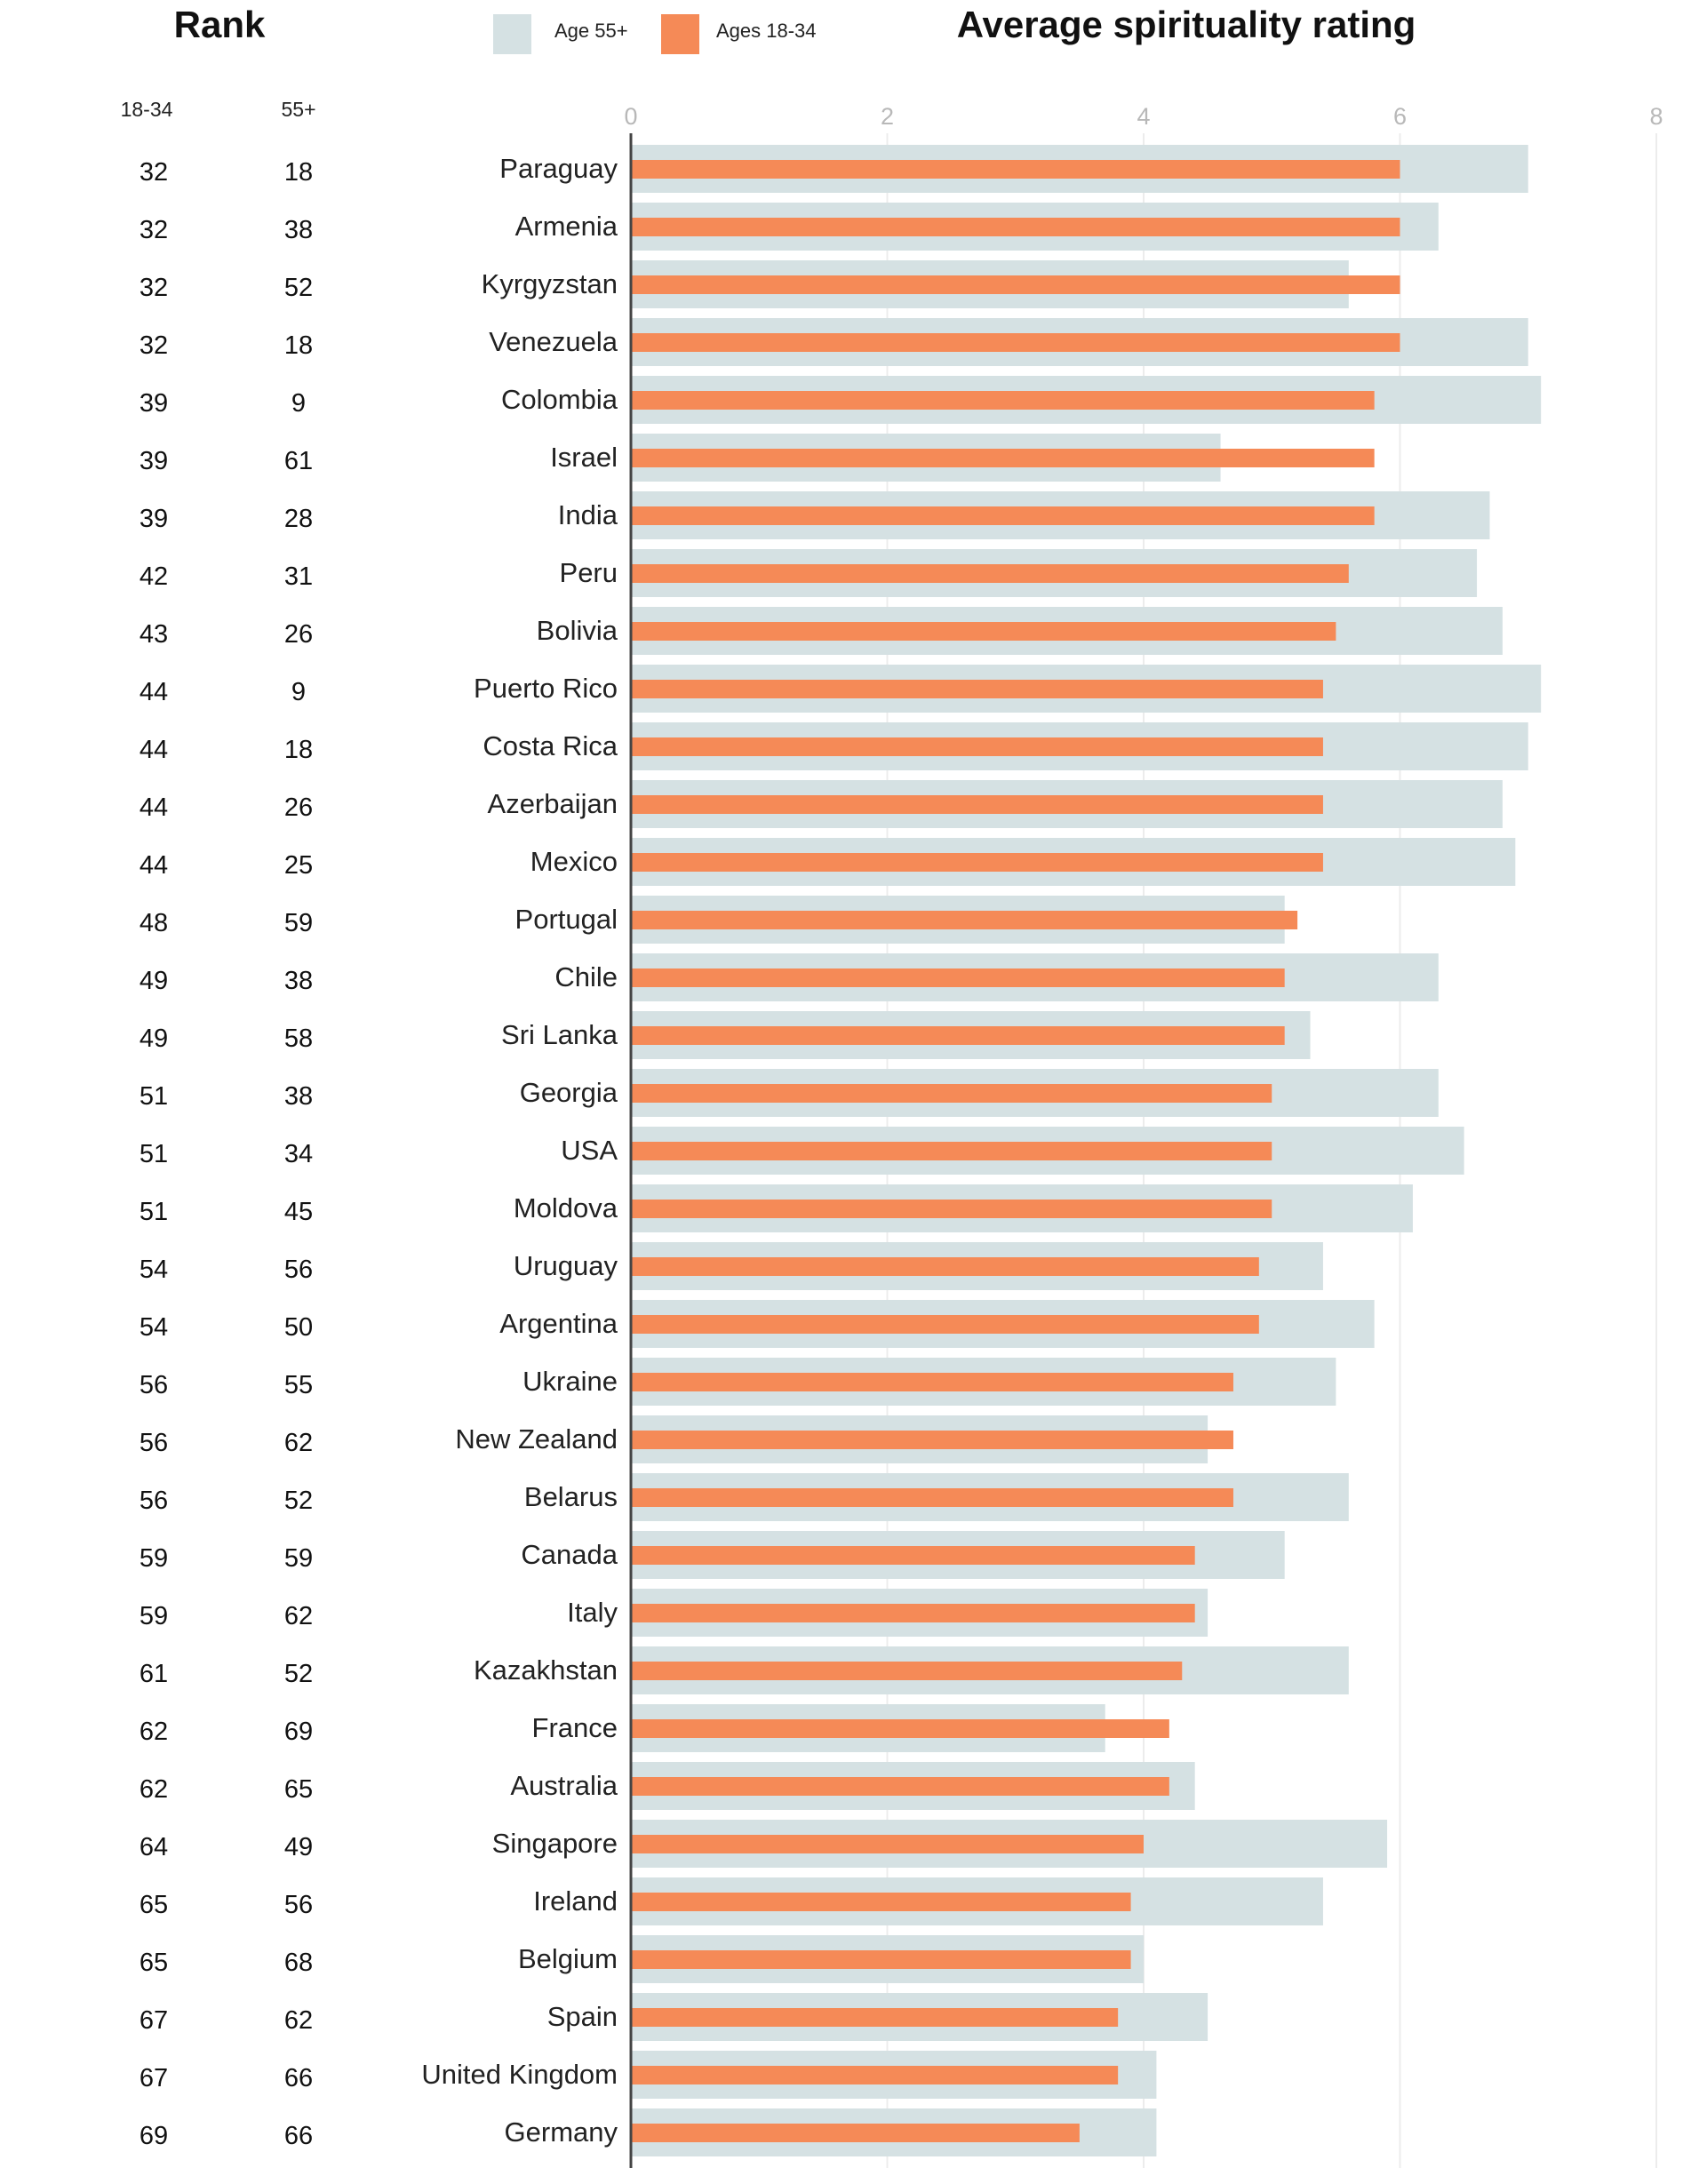 Image resolution: width=1683 pixels, height=2184 pixels. I want to click on rank-55: 31, so click(298, 576).